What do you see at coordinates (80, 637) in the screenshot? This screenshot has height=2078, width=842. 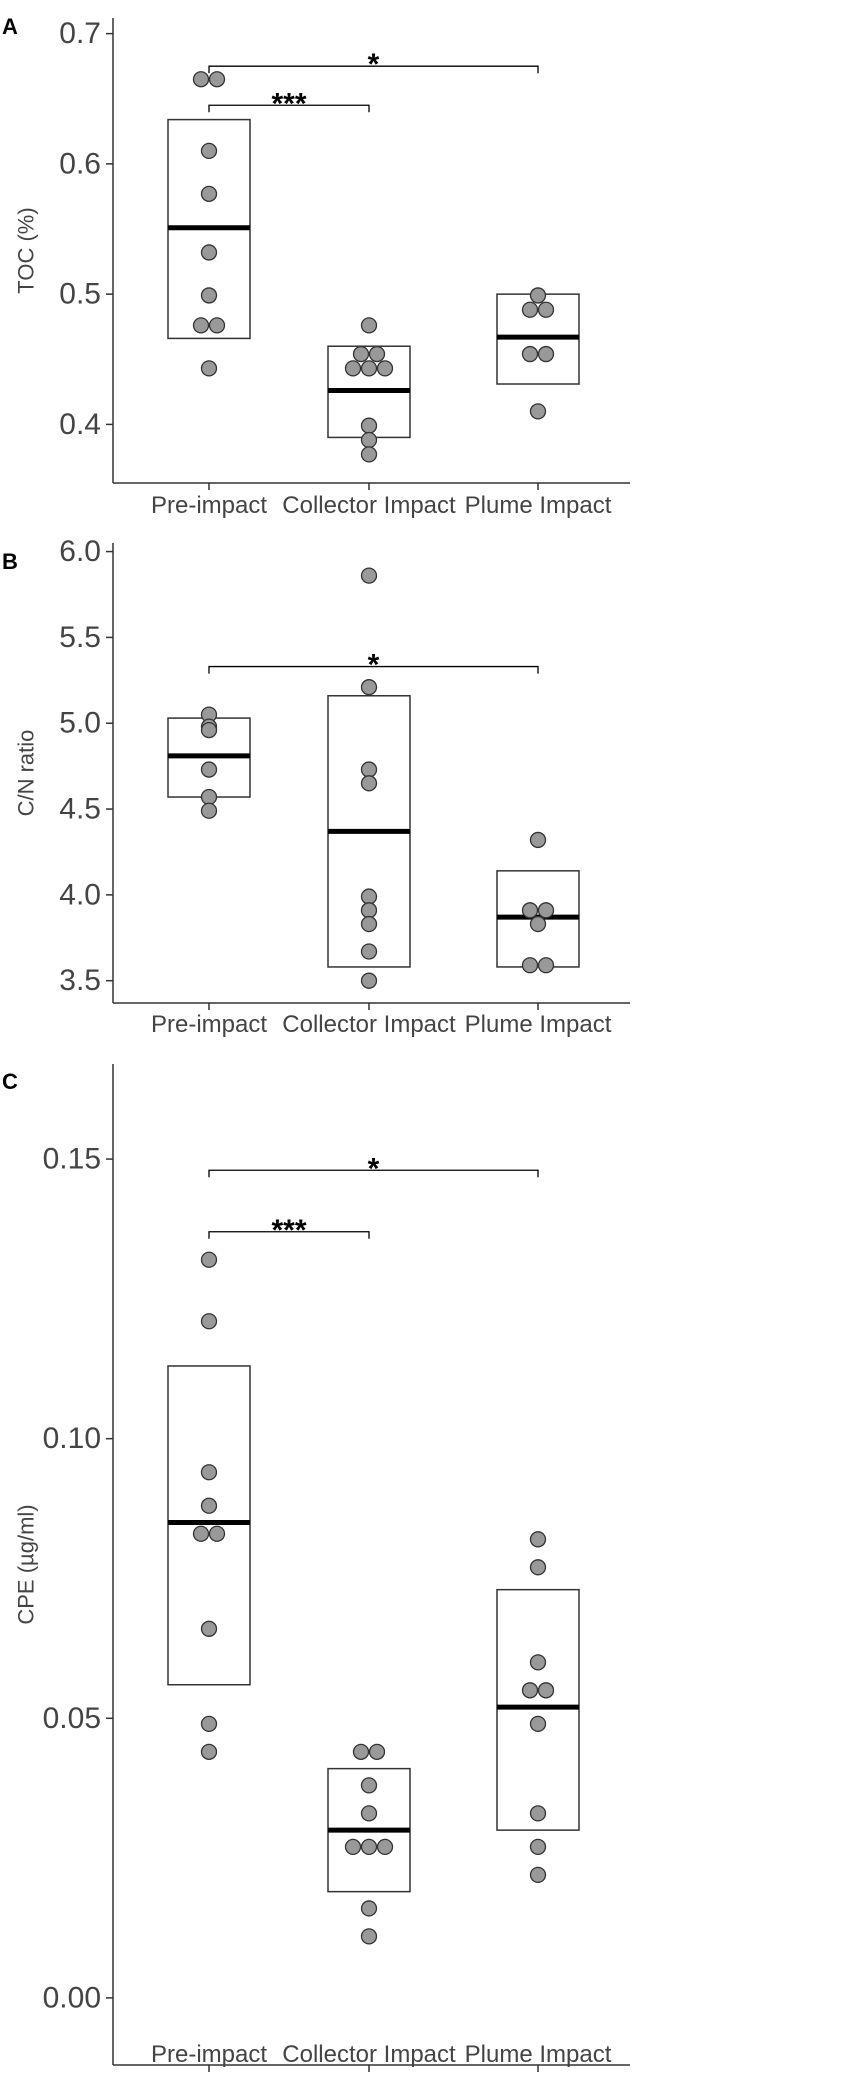 I see `y-tick-label: 5.5` at bounding box center [80, 637].